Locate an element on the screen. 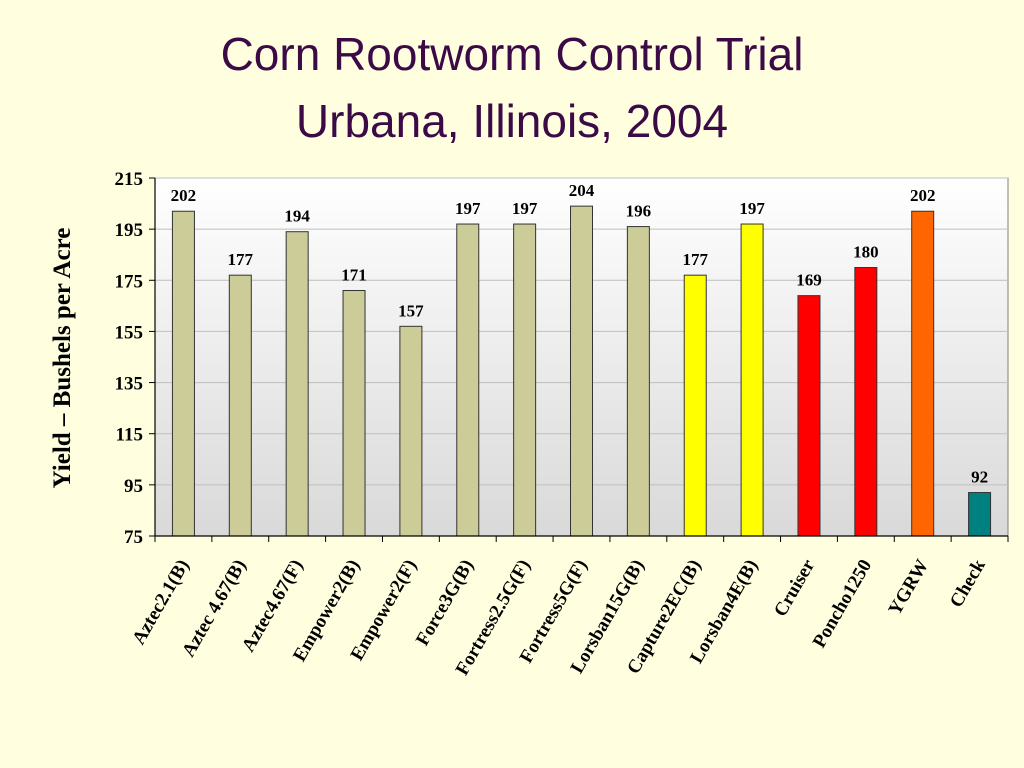 Image resolution: width=1024 pixels, height=768 pixels. bar-empower2-b is located at coordinates (354, 413).